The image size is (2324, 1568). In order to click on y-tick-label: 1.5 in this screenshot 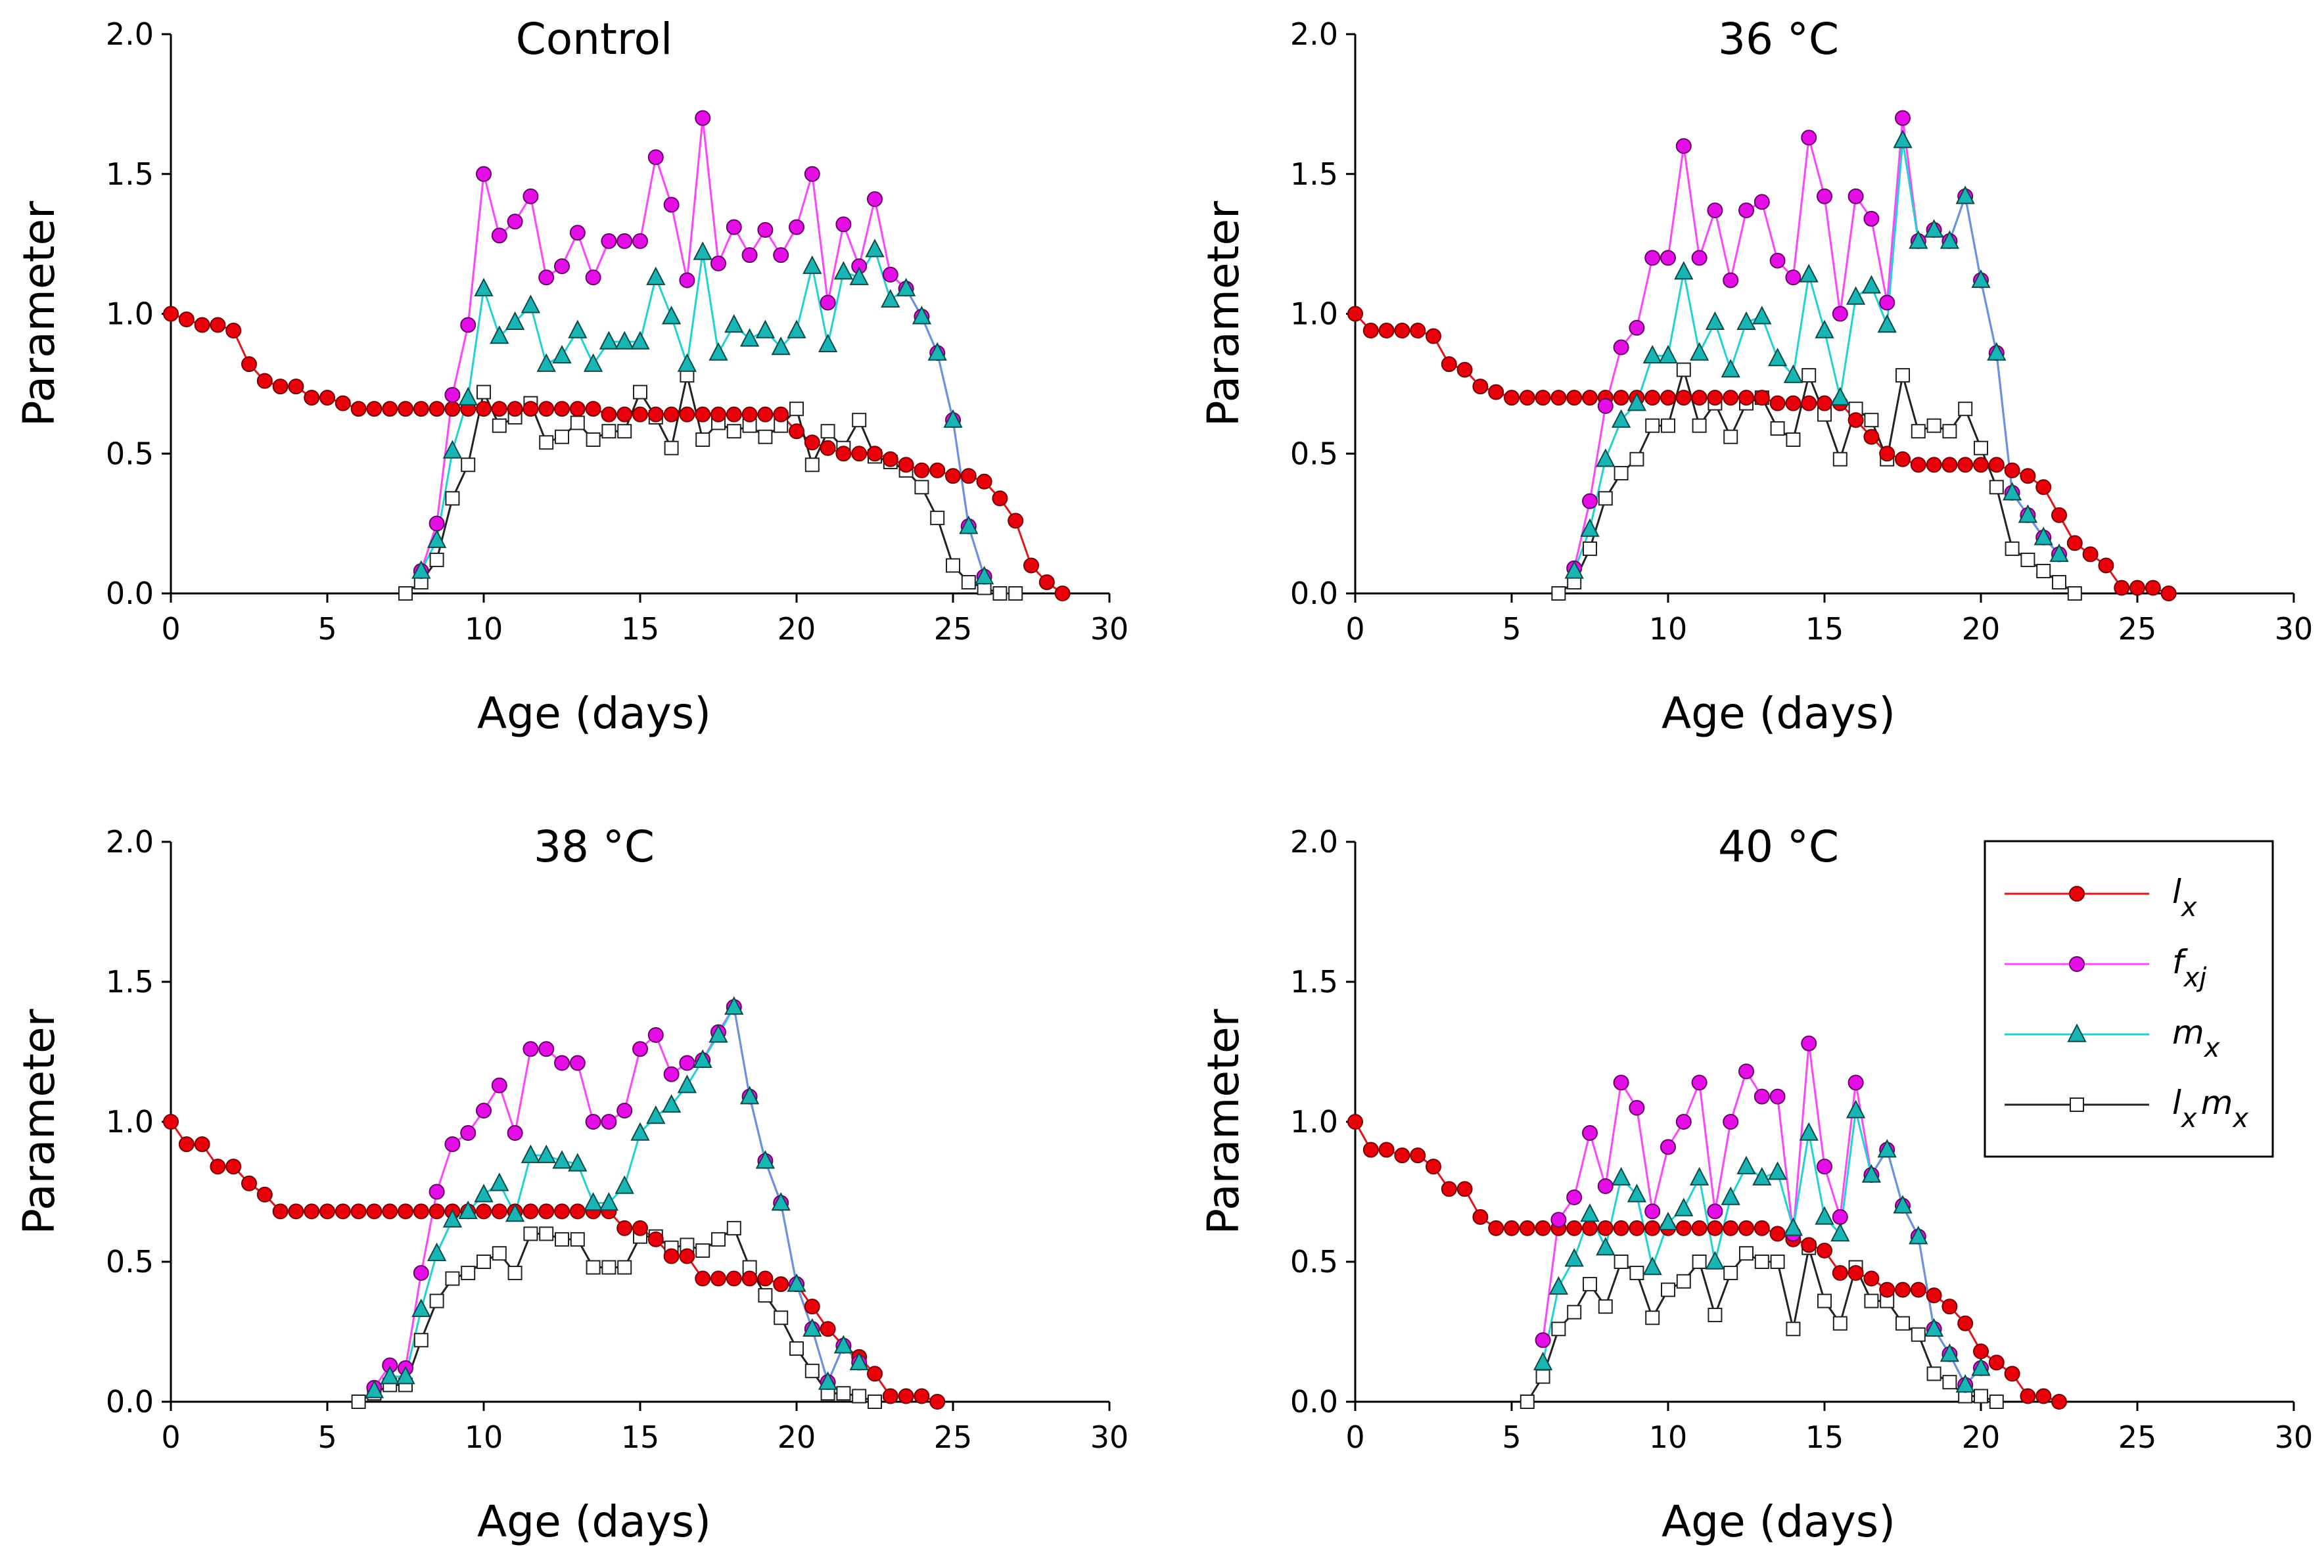, I will do `click(130, 982)`.